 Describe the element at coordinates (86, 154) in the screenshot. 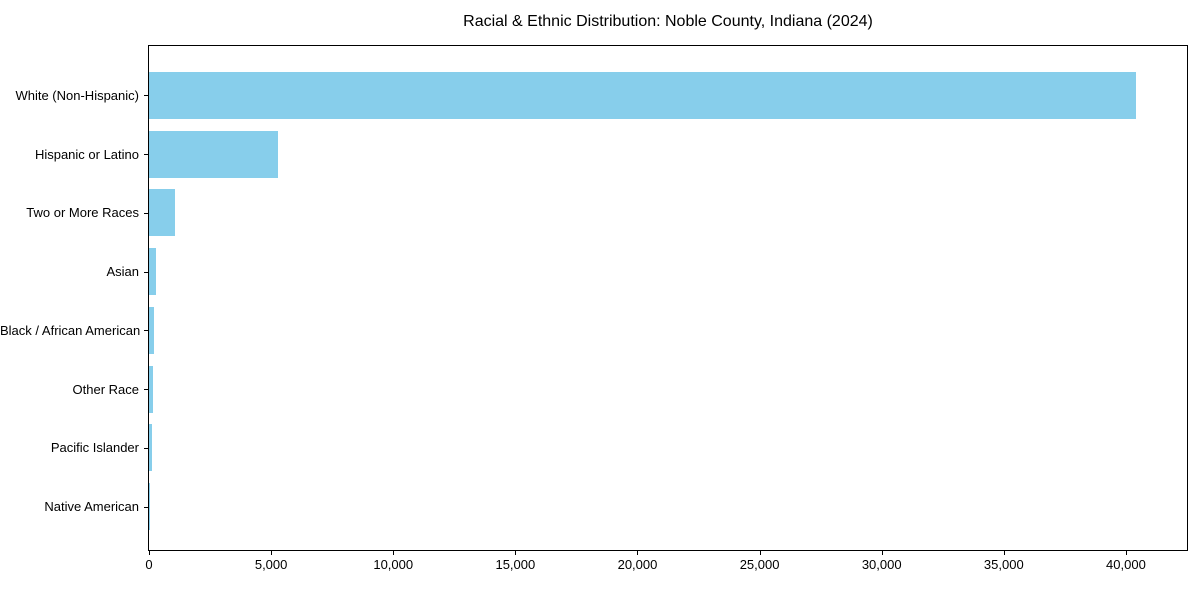

I see `y-axis-label: Hispanic or Latino` at that location.